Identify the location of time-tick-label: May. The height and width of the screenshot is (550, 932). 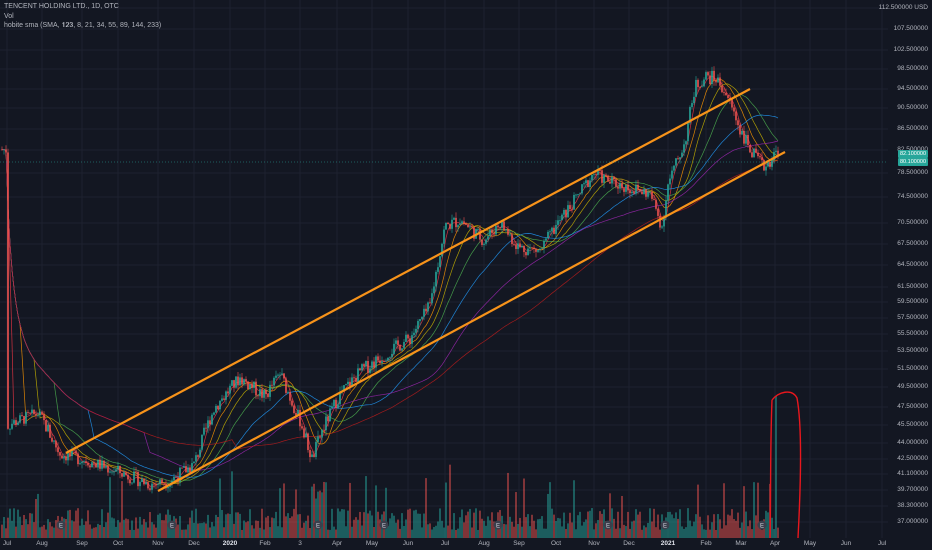
(810, 543).